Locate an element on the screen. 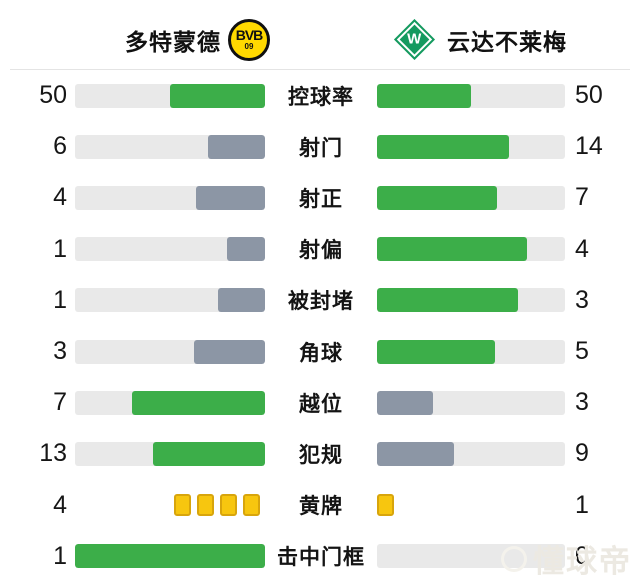 The image size is (640, 587). home-logo-subtext: 09 is located at coordinates (249, 46).